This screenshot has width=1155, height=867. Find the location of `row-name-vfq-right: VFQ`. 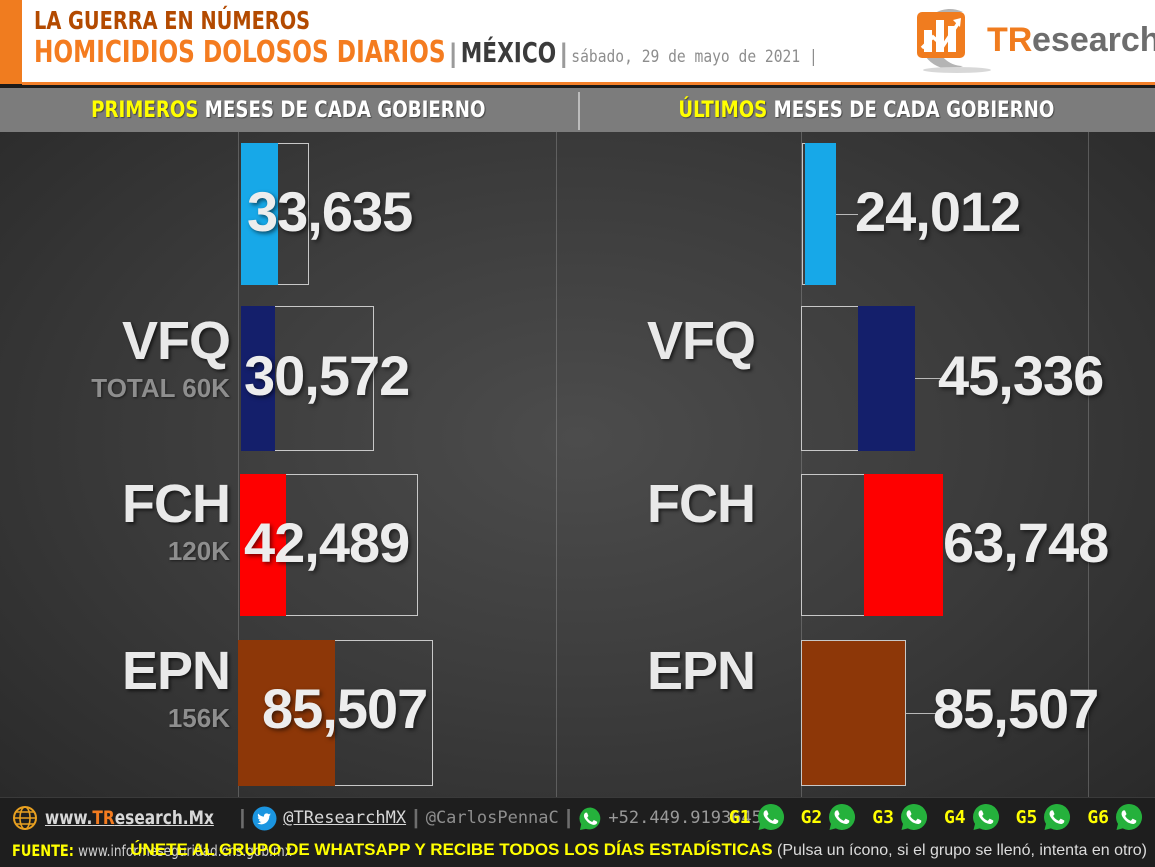

row-name-vfq-right: VFQ is located at coordinates (701, 341).